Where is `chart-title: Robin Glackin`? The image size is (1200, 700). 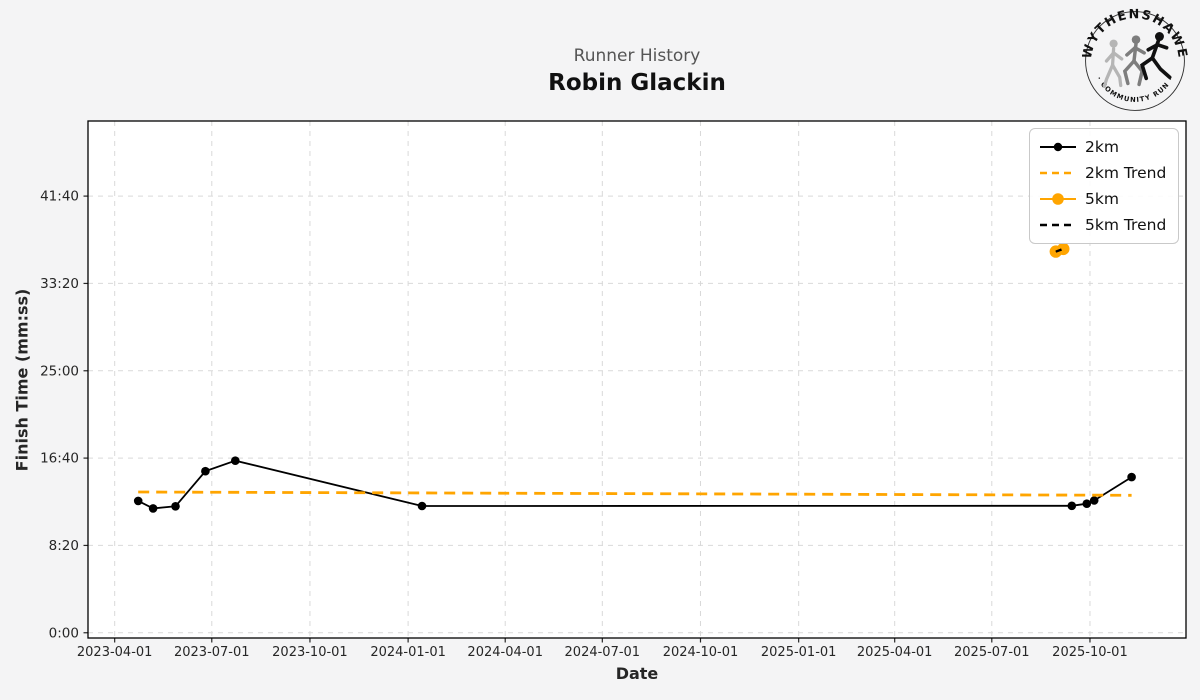 chart-title: Robin Glackin is located at coordinates (637, 83).